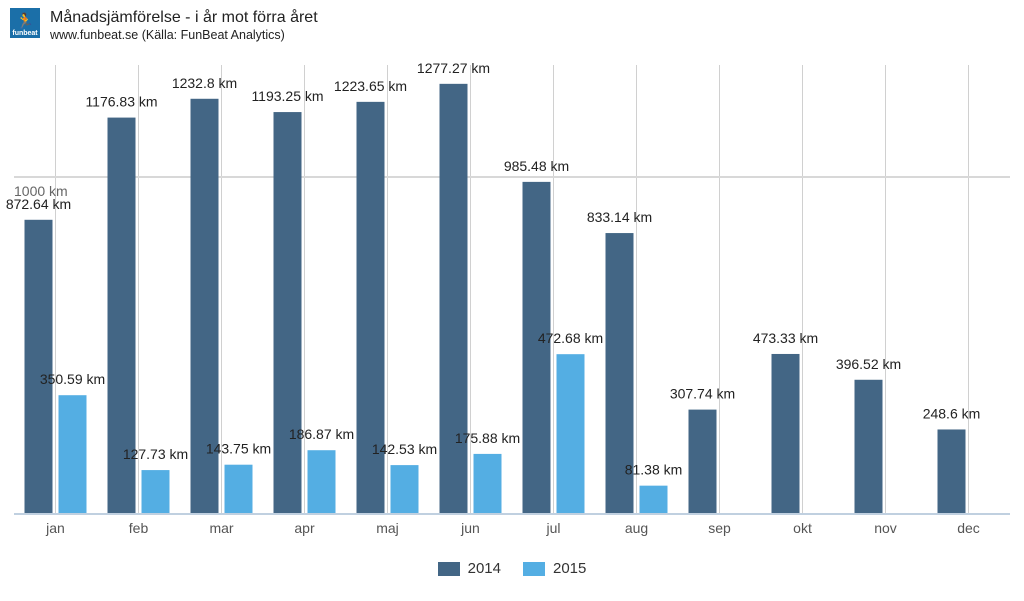 Image resolution: width=1024 pixels, height=601 pixels. What do you see at coordinates (287, 96) in the screenshot?
I see `data-label: 1193.25 km` at bounding box center [287, 96].